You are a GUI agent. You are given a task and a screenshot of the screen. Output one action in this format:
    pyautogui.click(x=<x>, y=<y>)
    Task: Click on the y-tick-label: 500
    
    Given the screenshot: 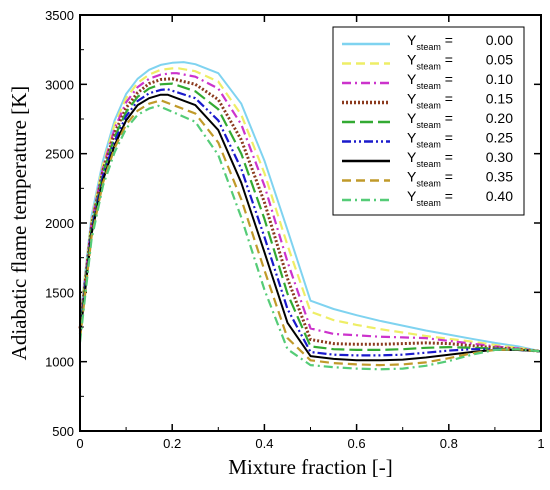 What is the action you would take?
    pyautogui.click(x=63, y=431)
    